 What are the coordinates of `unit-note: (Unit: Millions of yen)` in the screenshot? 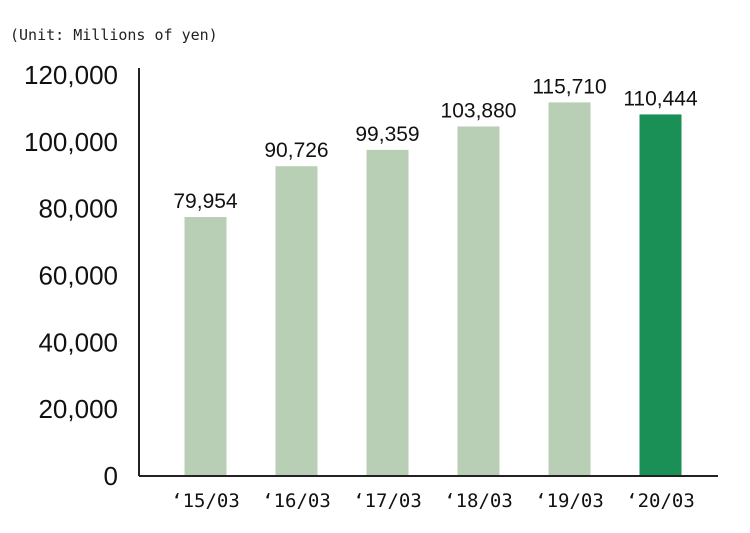 It's located at (114, 35).